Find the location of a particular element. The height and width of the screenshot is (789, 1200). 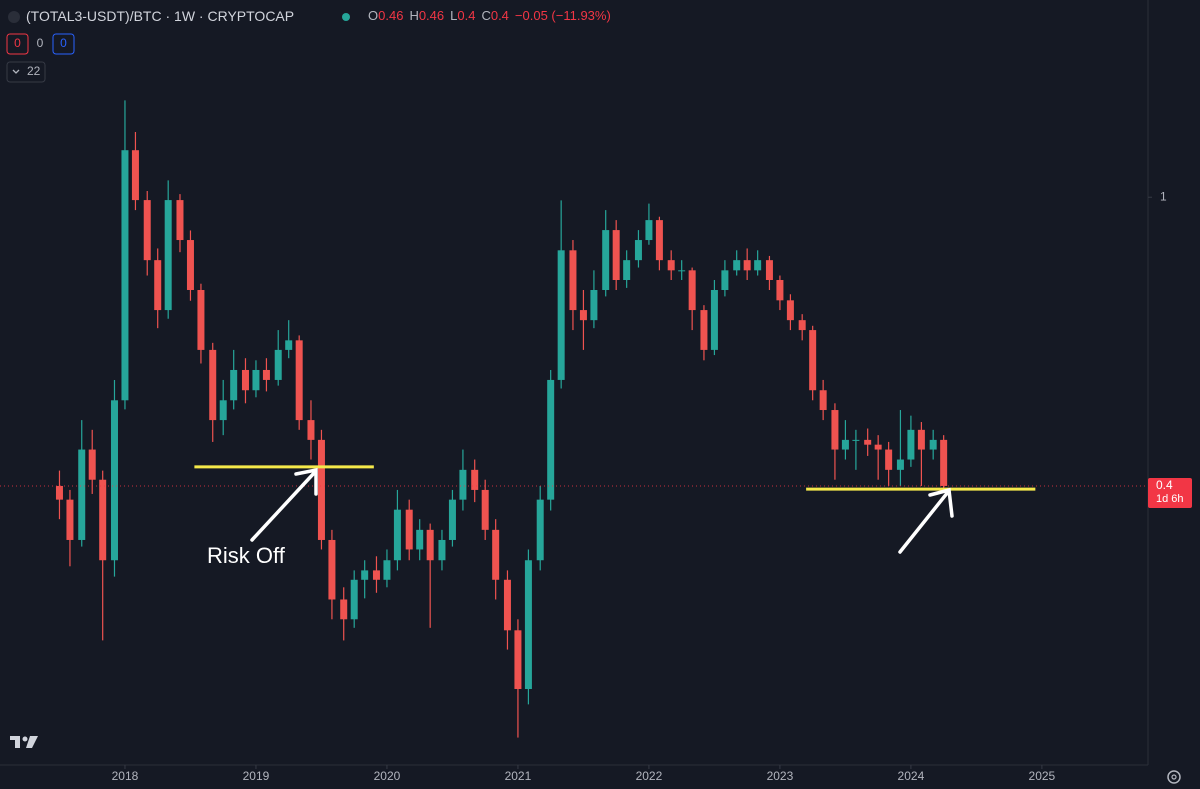

price-tag is located at coordinates (1170, 492).